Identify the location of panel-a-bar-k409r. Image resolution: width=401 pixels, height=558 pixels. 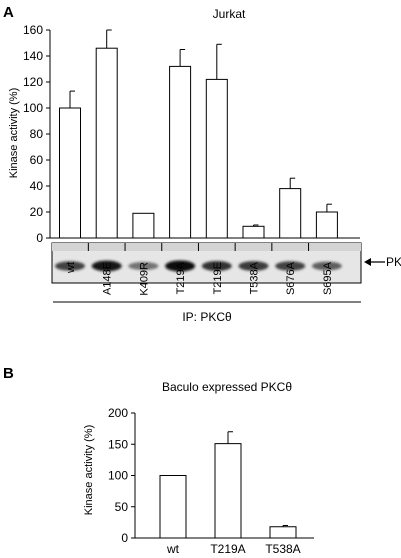
(143, 225).